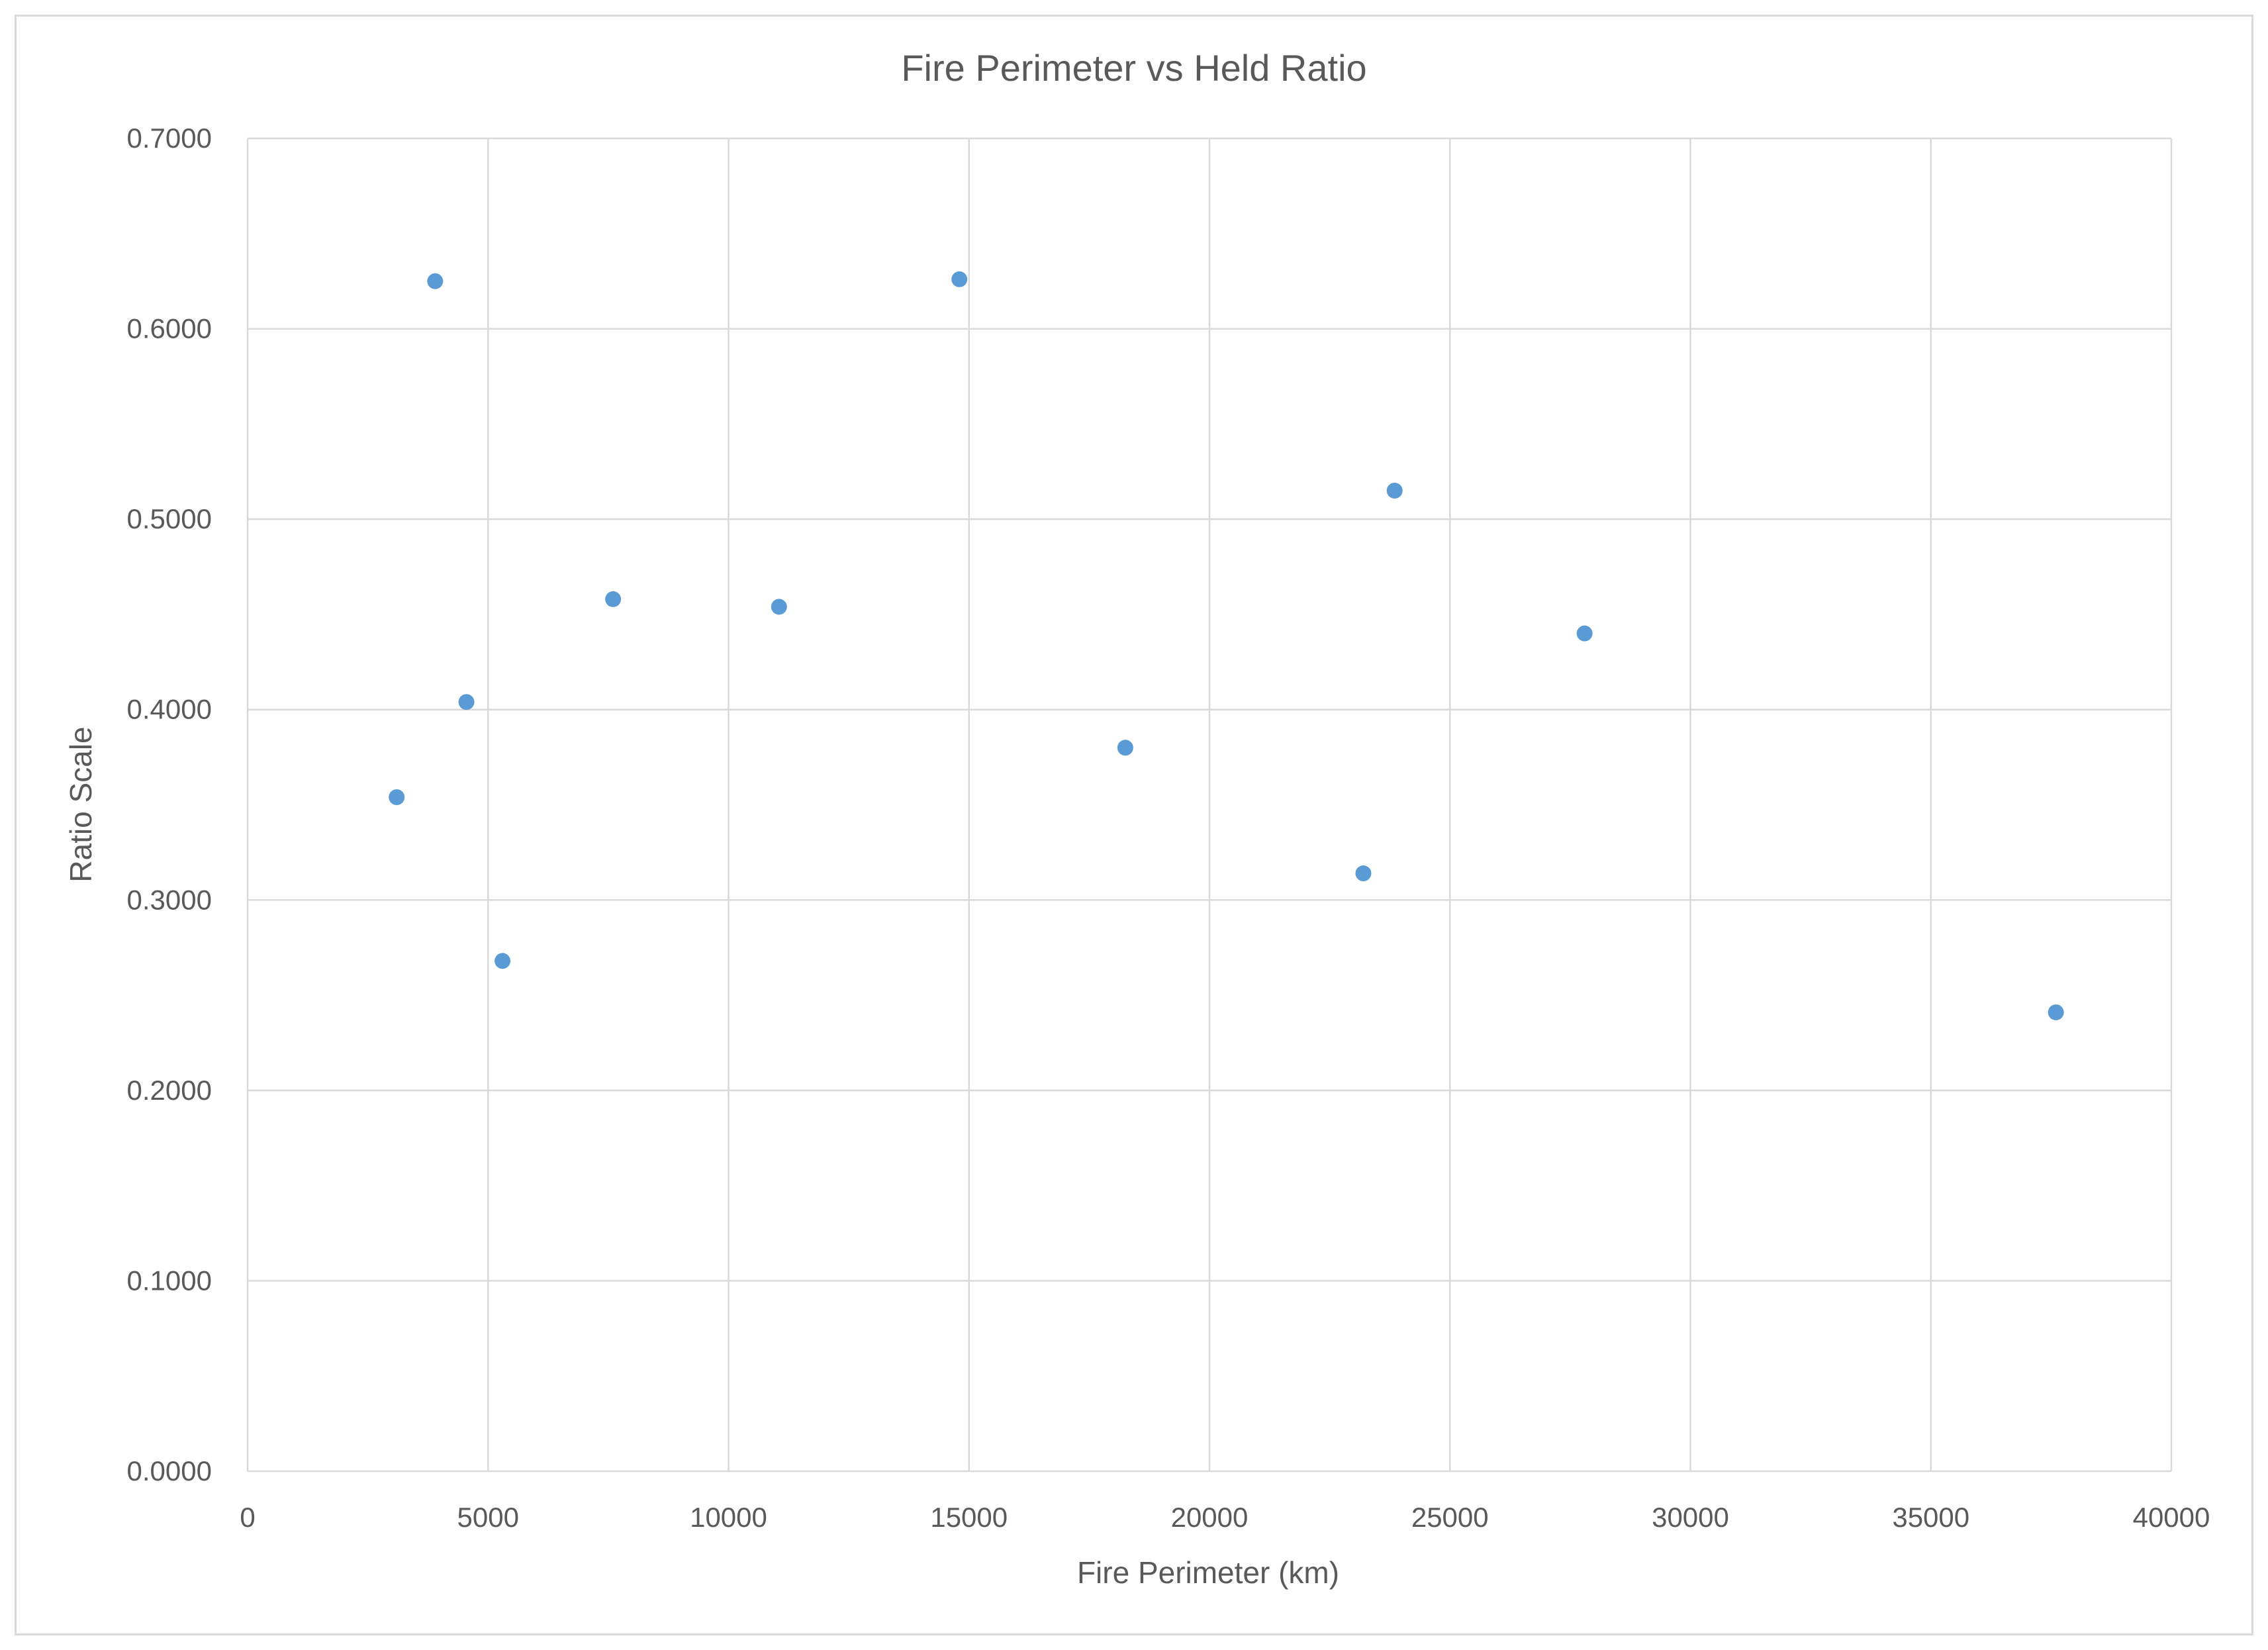  I want to click on y-tick-label: 0.7000, so click(170, 138).